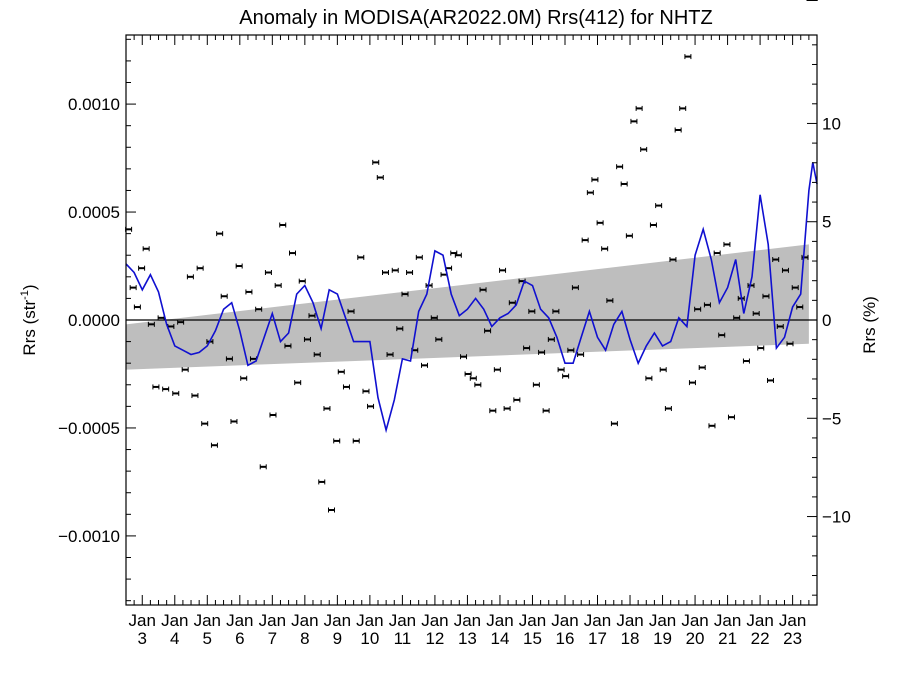  What do you see at coordinates (662, 638) in the screenshot?
I see `x-tick-year: 19` at bounding box center [662, 638].